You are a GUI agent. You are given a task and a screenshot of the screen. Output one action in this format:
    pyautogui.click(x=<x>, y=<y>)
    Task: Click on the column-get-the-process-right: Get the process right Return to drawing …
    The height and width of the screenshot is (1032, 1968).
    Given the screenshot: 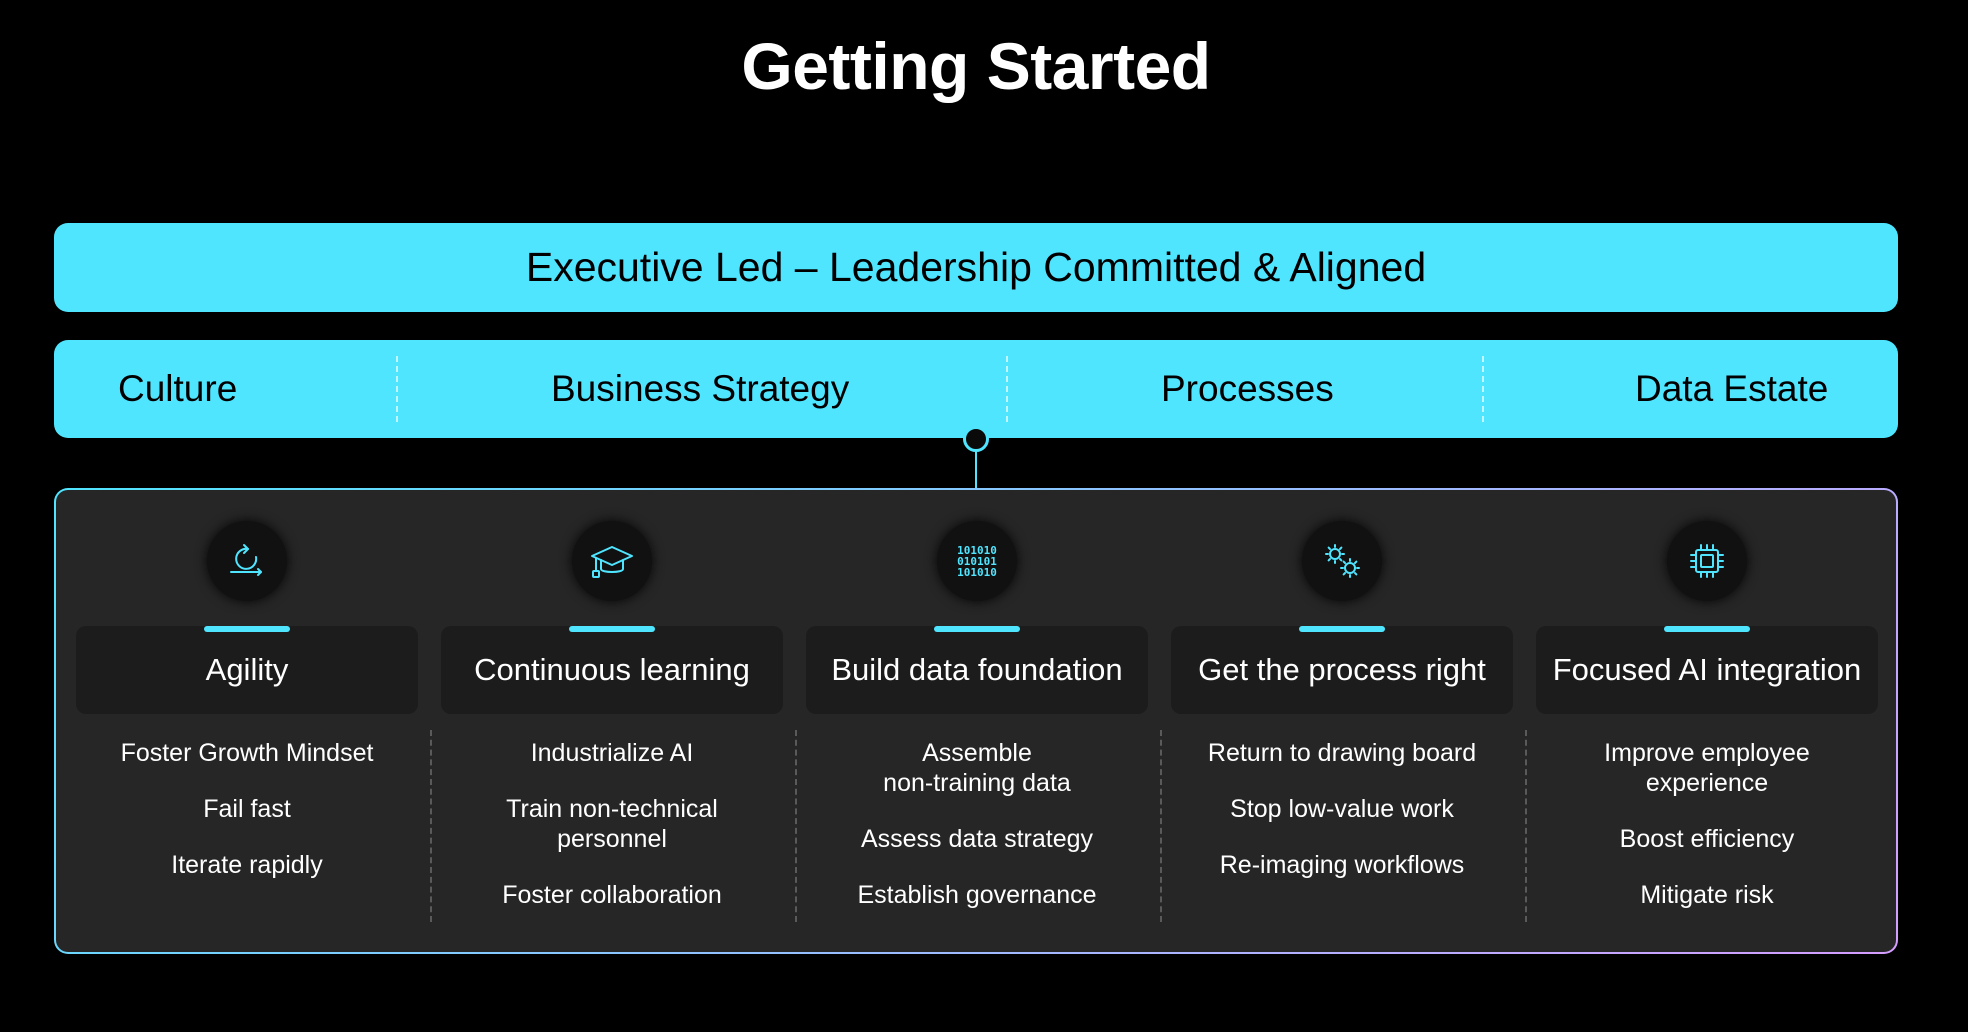 What is the action you would take?
    pyautogui.click(x=1342, y=721)
    